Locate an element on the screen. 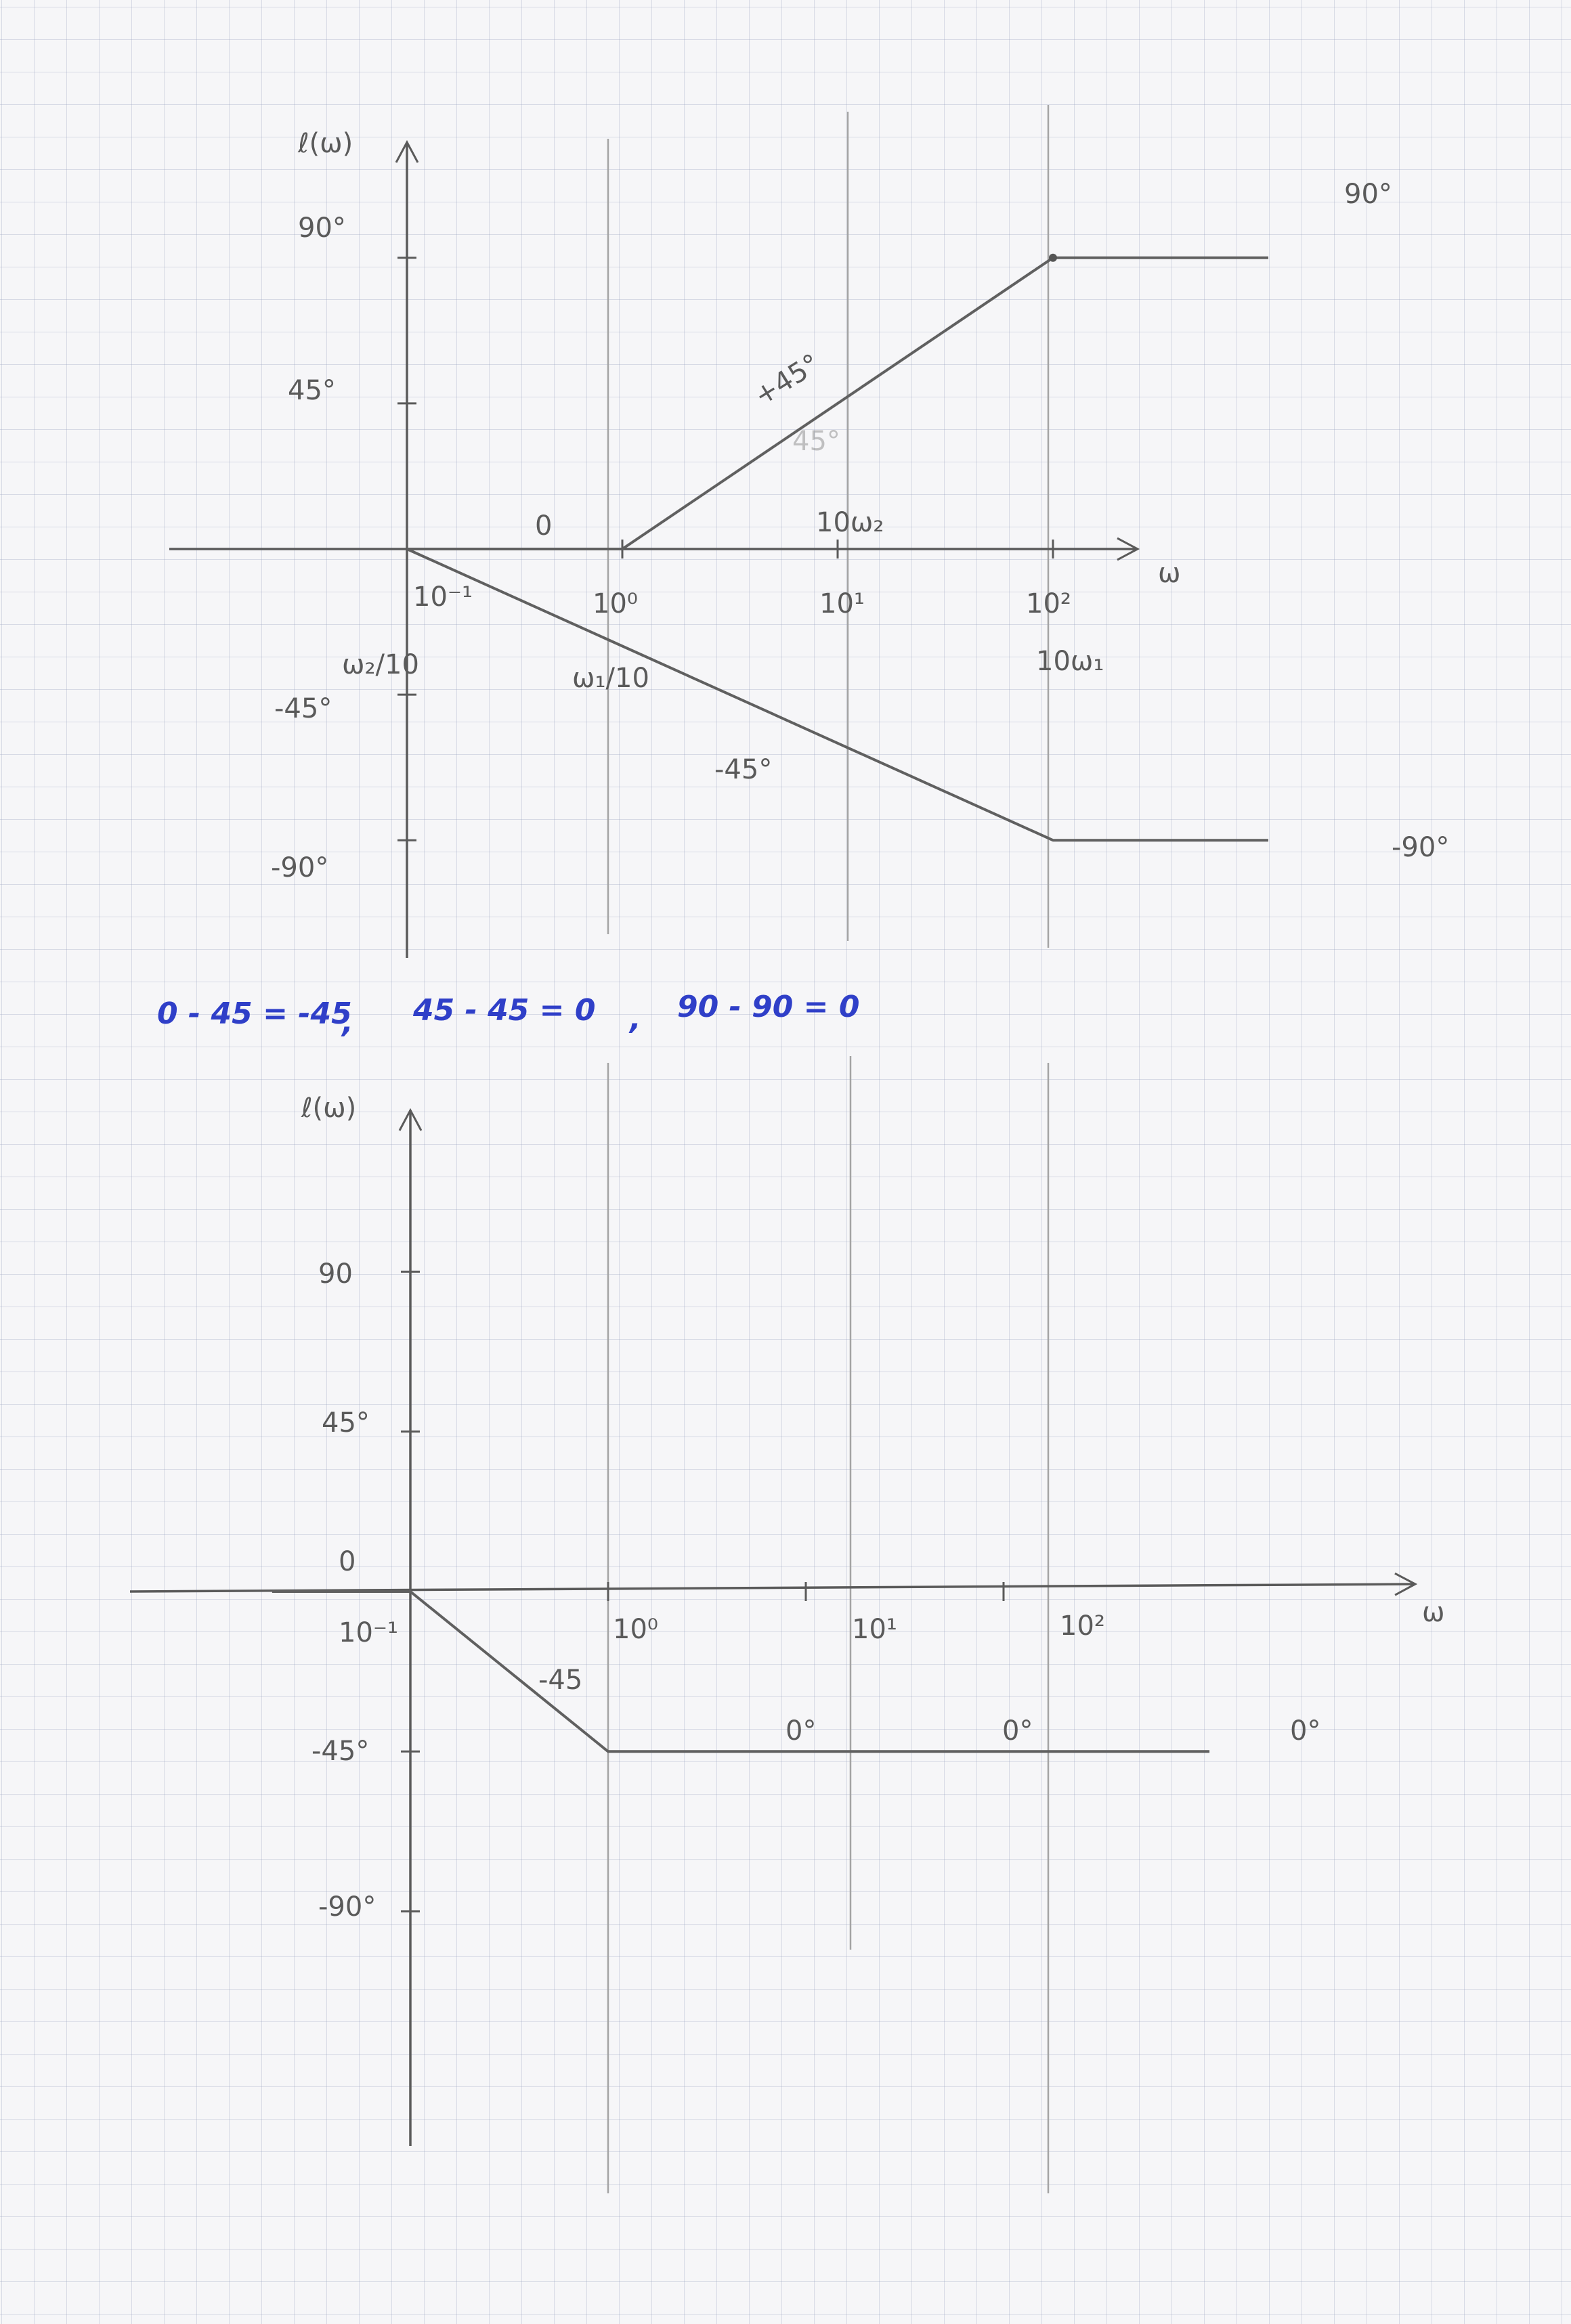 The height and width of the screenshot is (2324, 1571). bottom-axis-ticks is located at coordinates (703, 1591).